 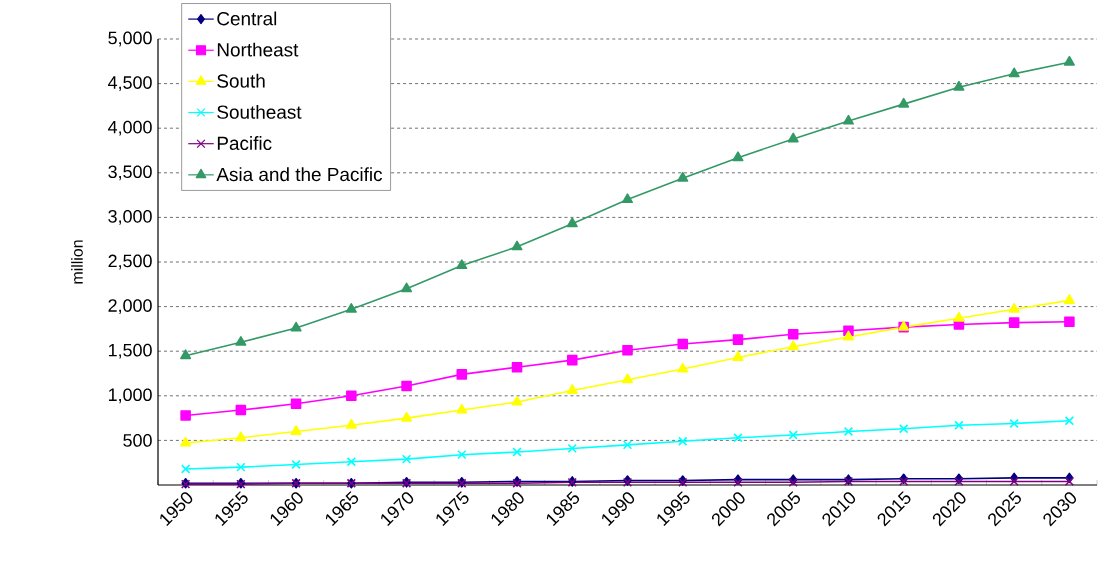 I want to click on y-tick-label: 2,000, so click(x=130, y=307).